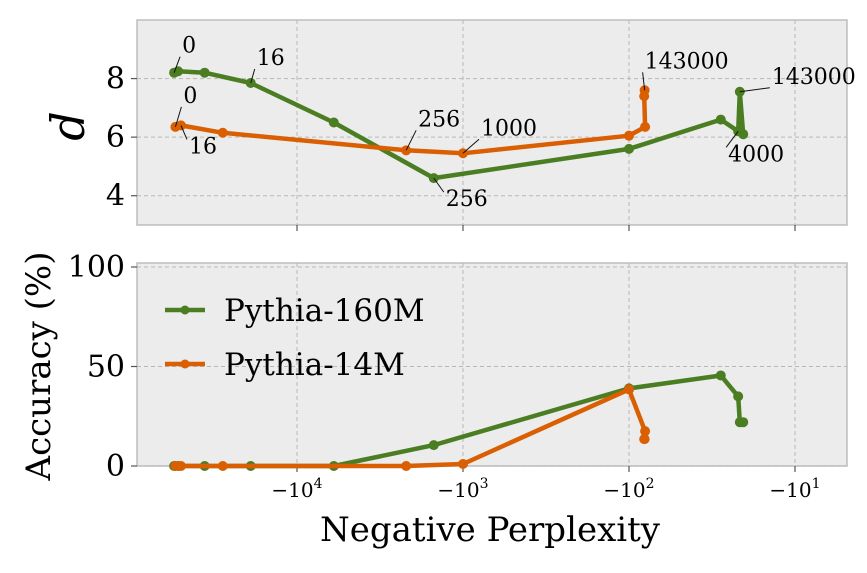 The width and height of the screenshot is (867, 573). I want to click on annotation-label-5: 0, so click(190, 96).